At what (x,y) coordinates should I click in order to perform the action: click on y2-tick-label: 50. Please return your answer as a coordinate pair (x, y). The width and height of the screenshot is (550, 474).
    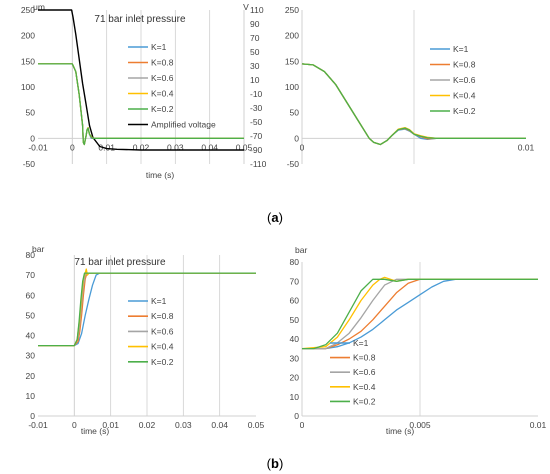
    Looking at the image, I should click on (255, 52).